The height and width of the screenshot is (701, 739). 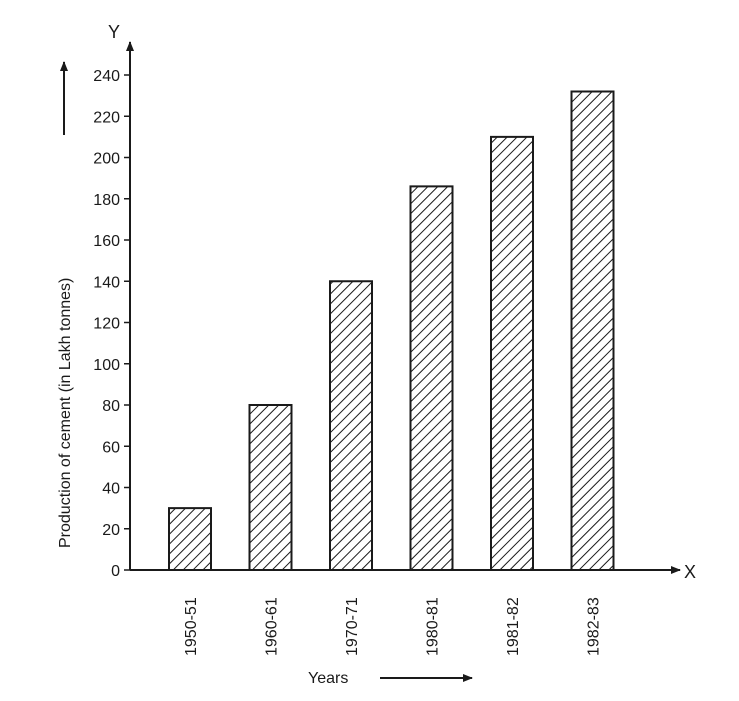 What do you see at coordinates (106, 282) in the screenshot?
I see `y-tick-label: 140` at bounding box center [106, 282].